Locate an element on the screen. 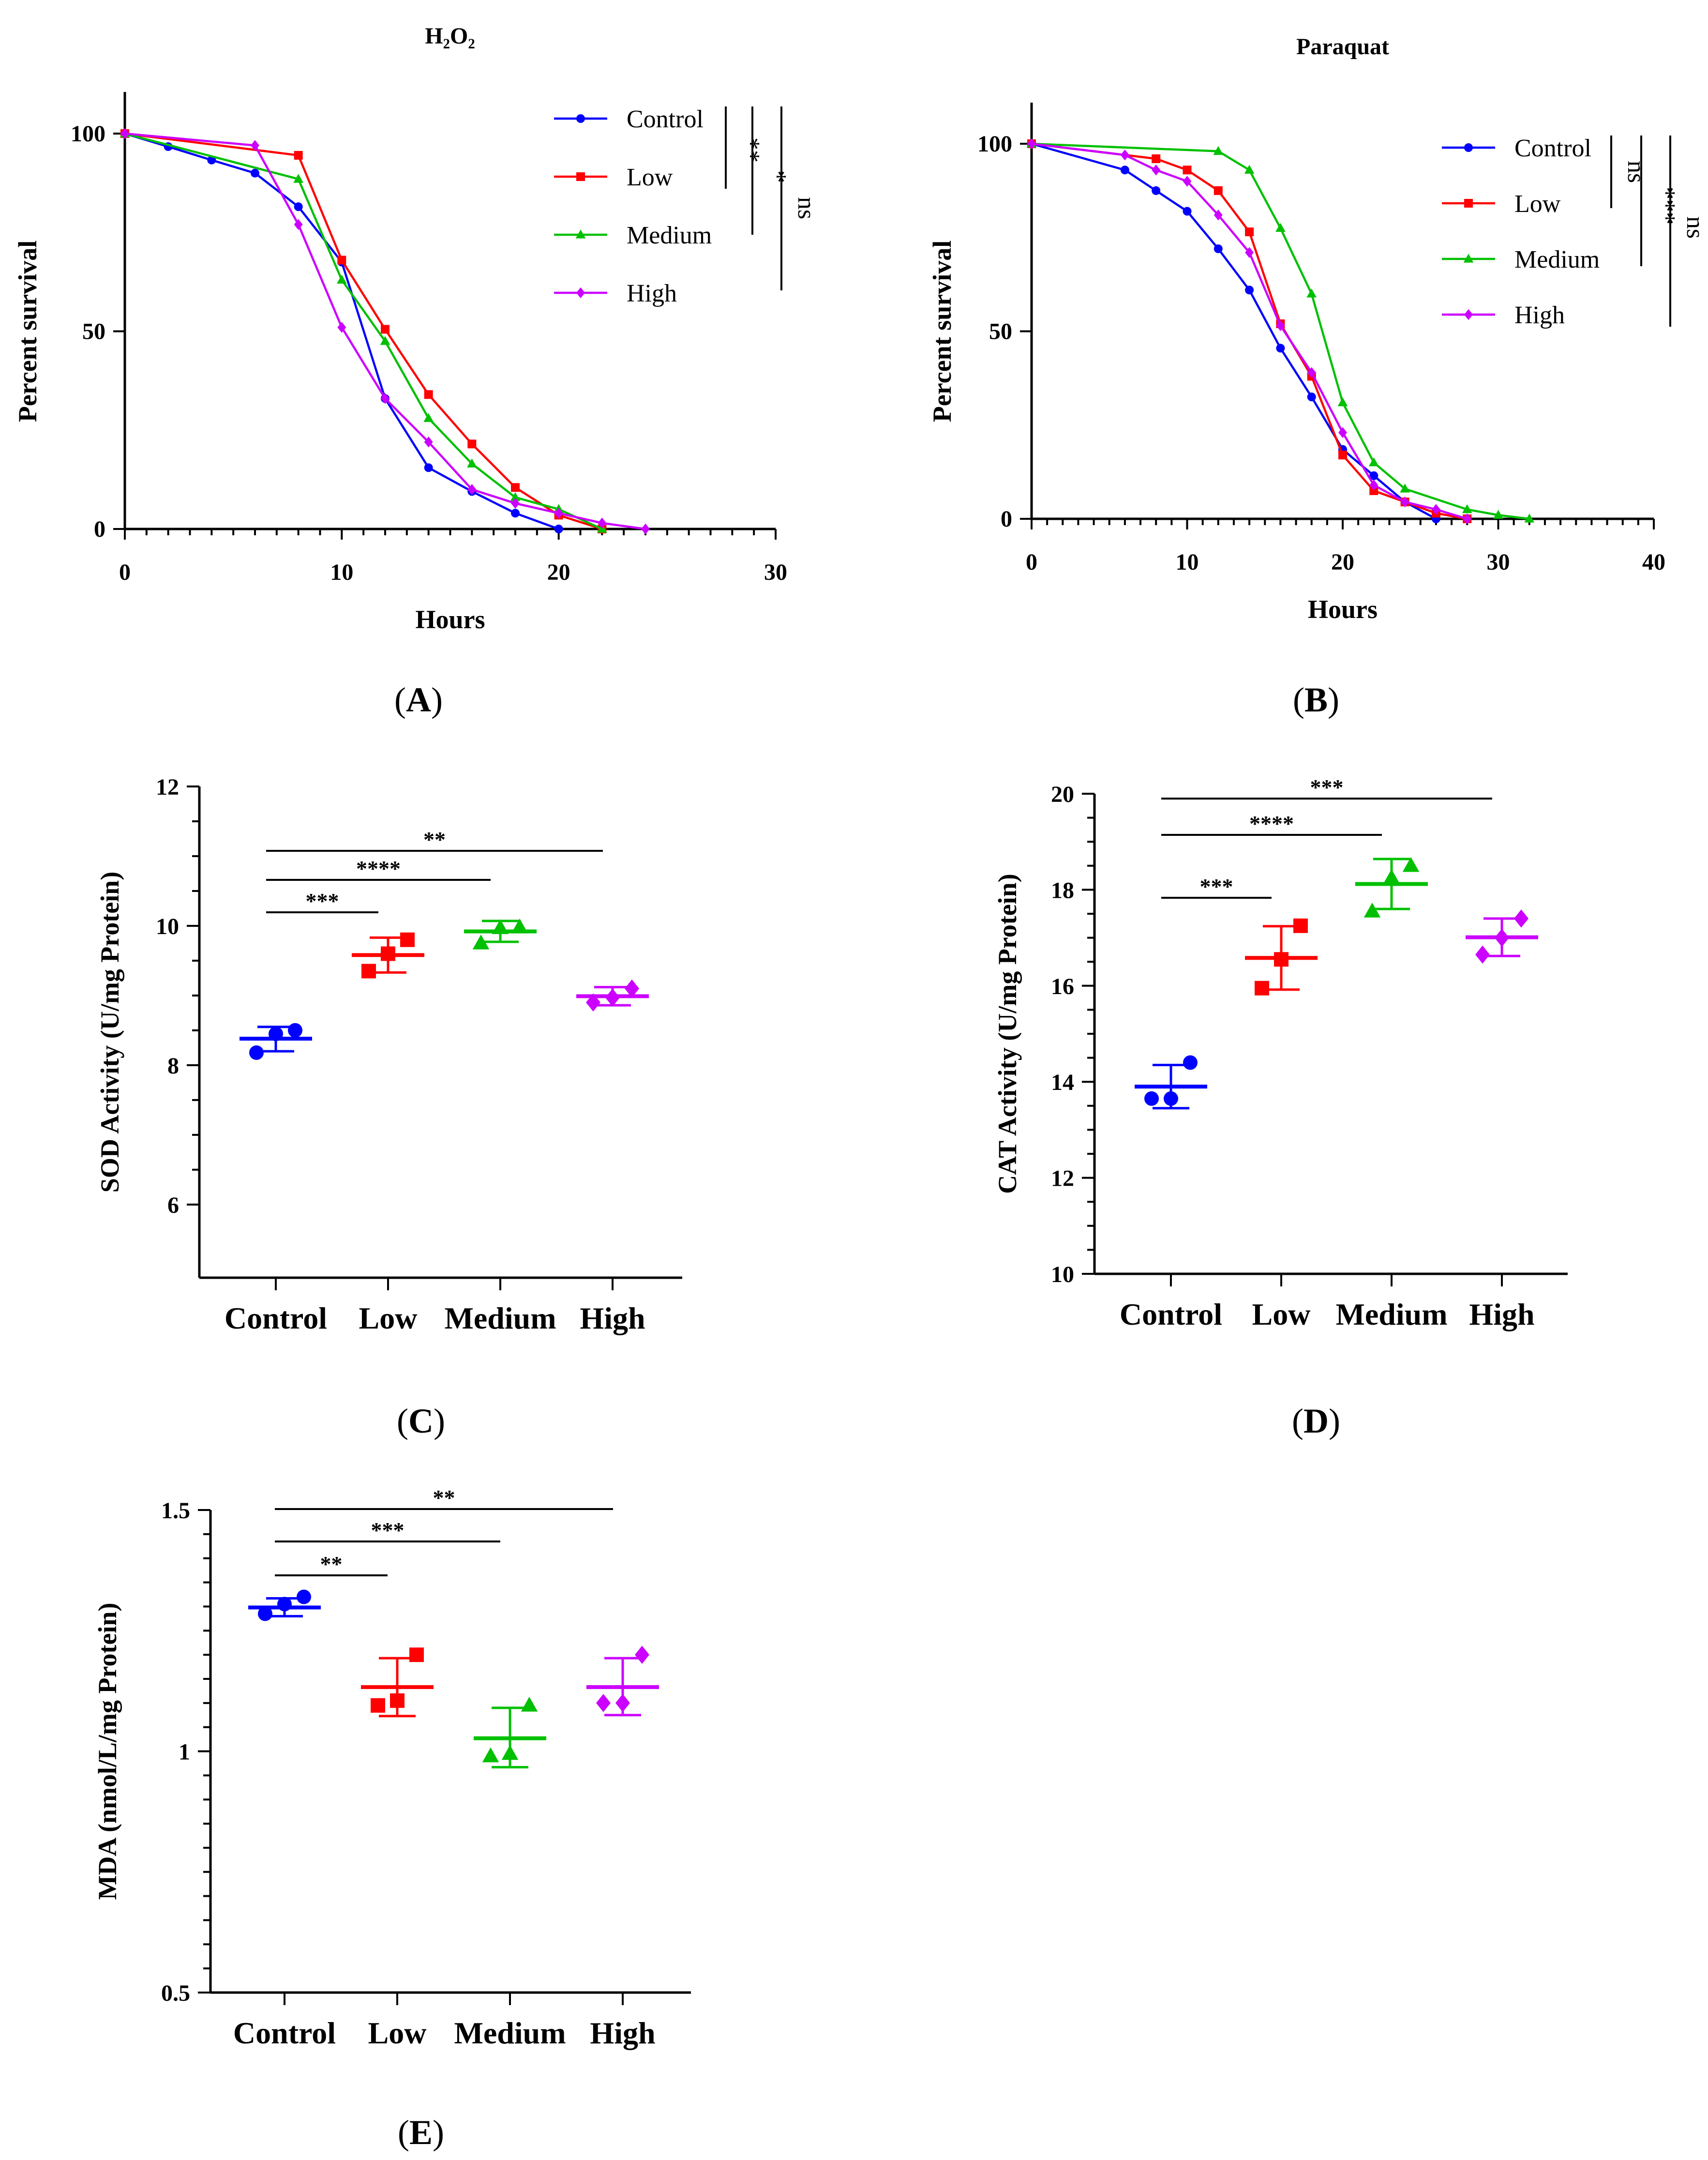 The image size is (1708, 2160). panel-label-part: C is located at coordinates (421, 1421).